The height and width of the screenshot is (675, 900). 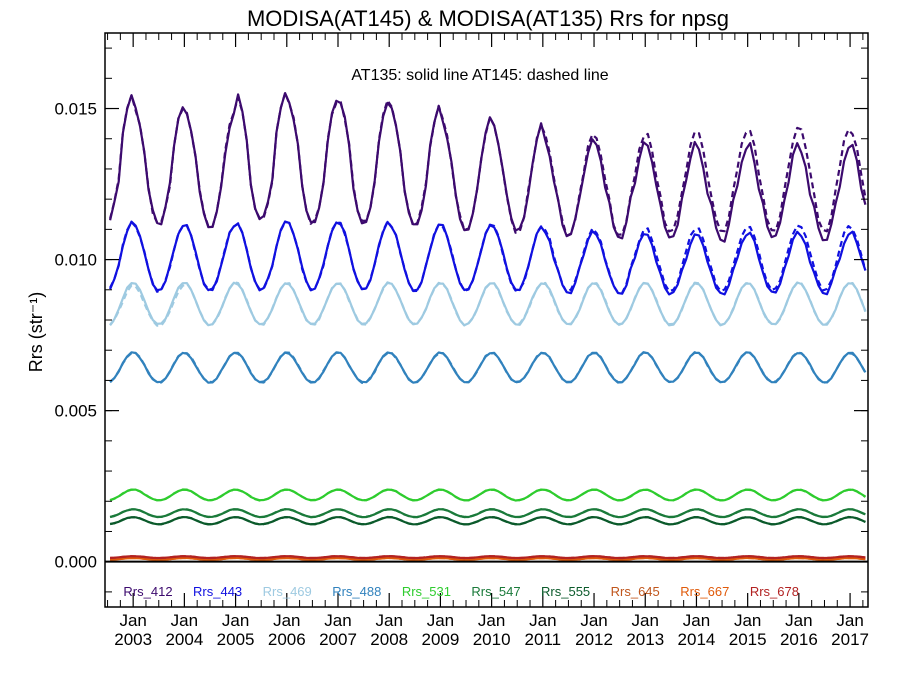 What do you see at coordinates (287, 639) in the screenshot?
I see `x-tick-year-label: 2006` at bounding box center [287, 639].